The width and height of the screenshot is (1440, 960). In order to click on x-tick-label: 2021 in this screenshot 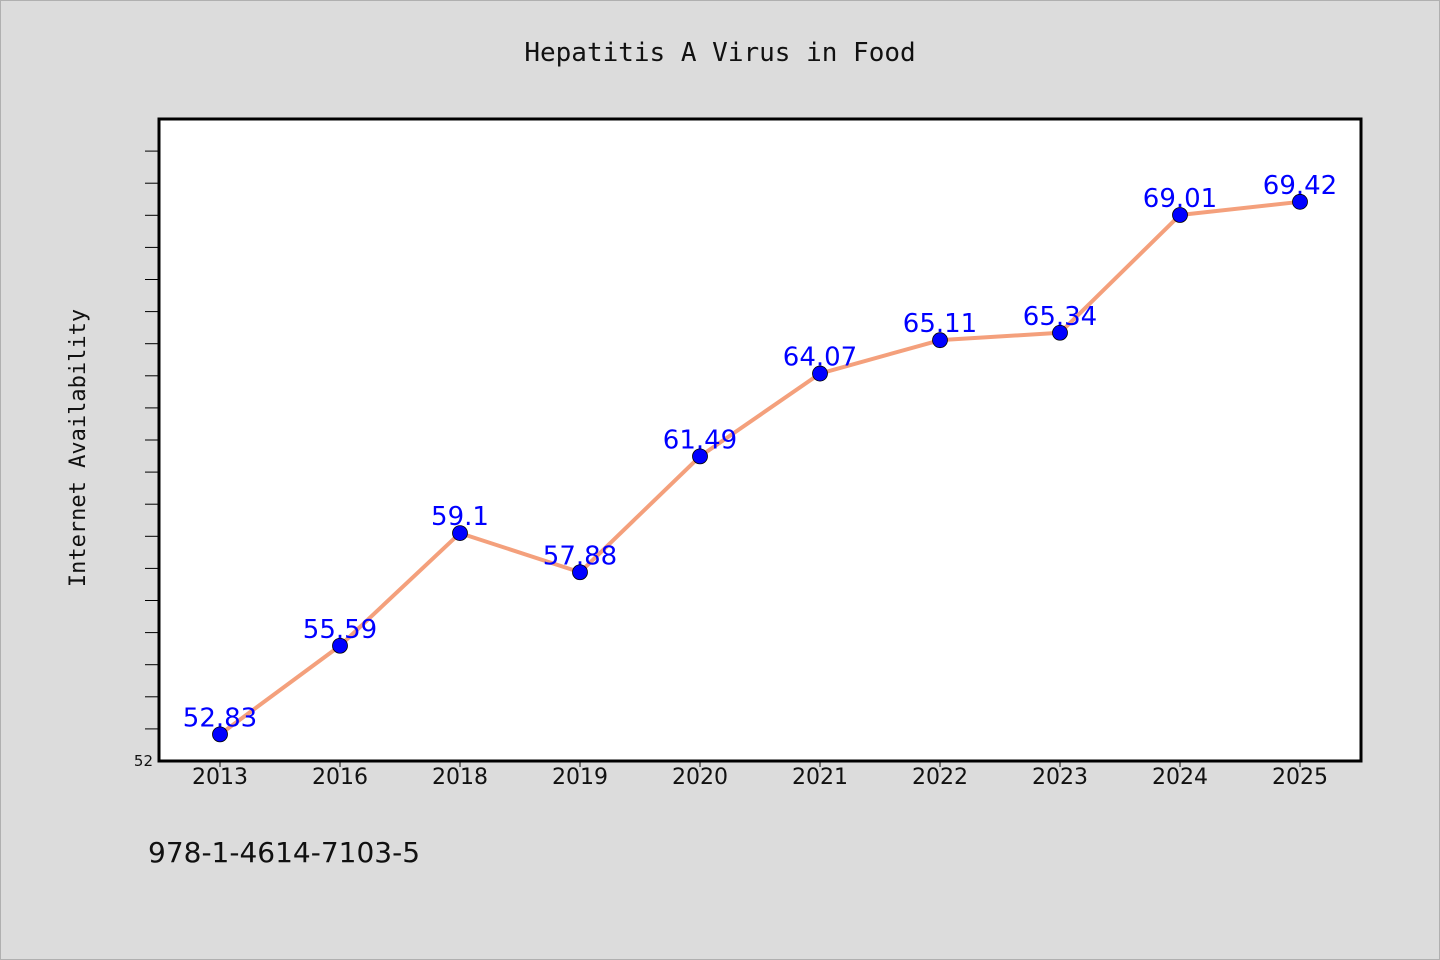, I will do `click(820, 777)`.